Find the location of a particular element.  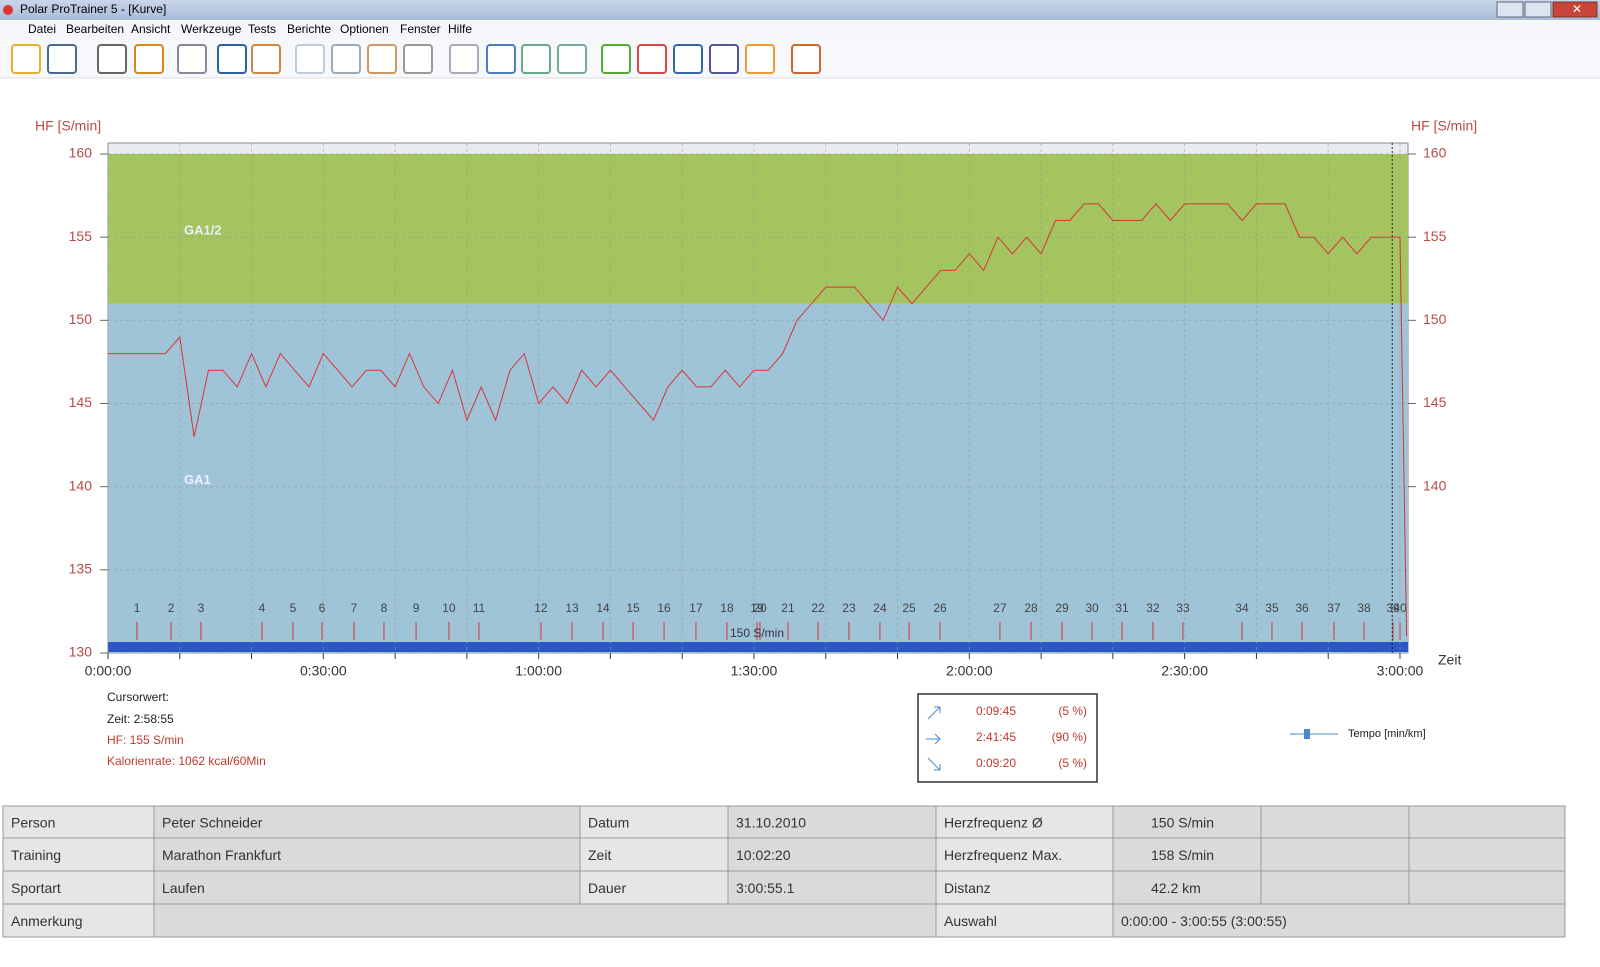

menu-item: Ansicht is located at coordinates (151, 29).